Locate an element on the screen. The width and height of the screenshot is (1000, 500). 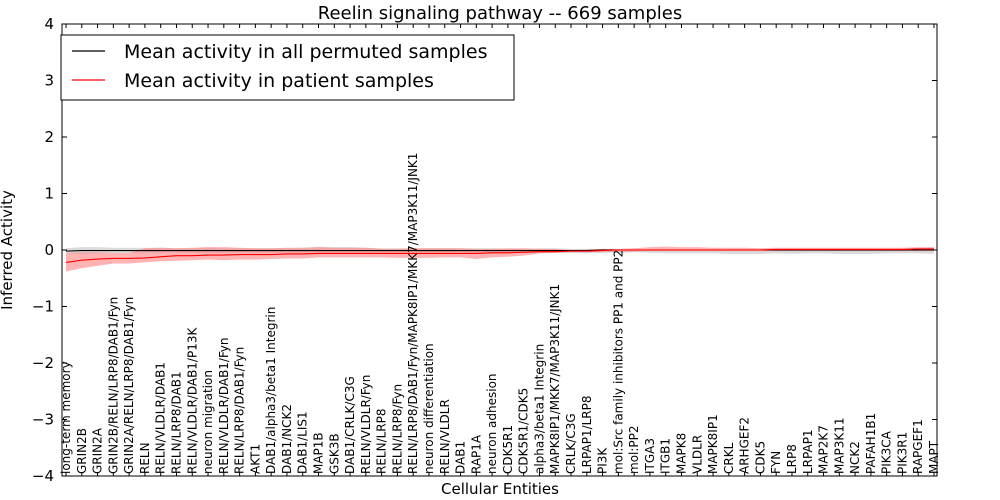
x-tick-label: neuron adhesion is located at coordinates (492, 423).